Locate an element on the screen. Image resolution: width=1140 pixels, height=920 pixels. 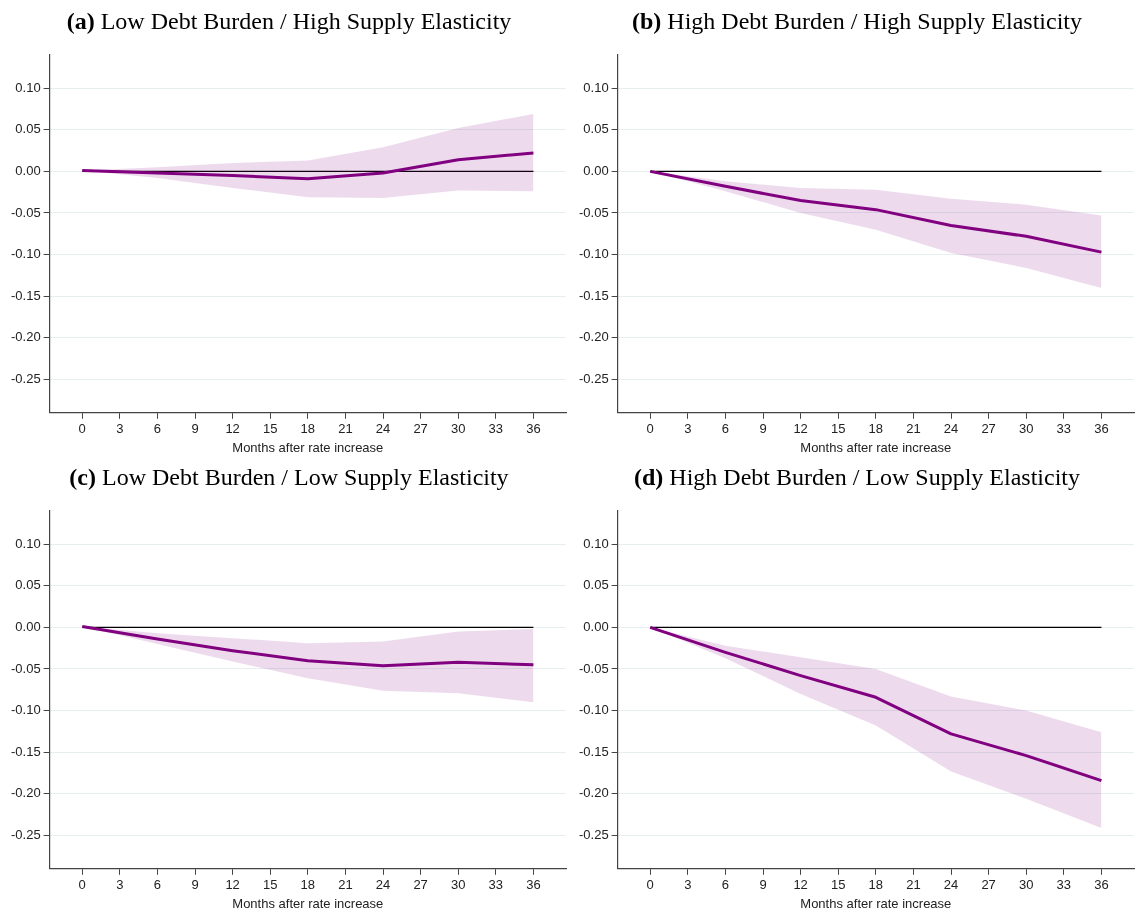
chart-title: (a) Low Debt Burden / High Supply Elasticity is located at coordinates (289, 22).